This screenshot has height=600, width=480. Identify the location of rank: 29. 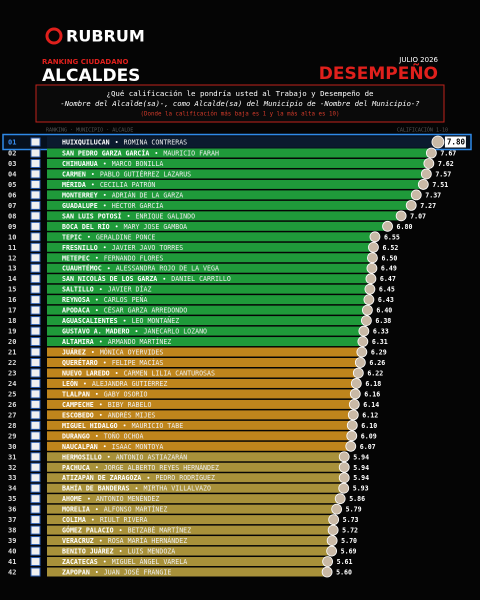
(12, 436).